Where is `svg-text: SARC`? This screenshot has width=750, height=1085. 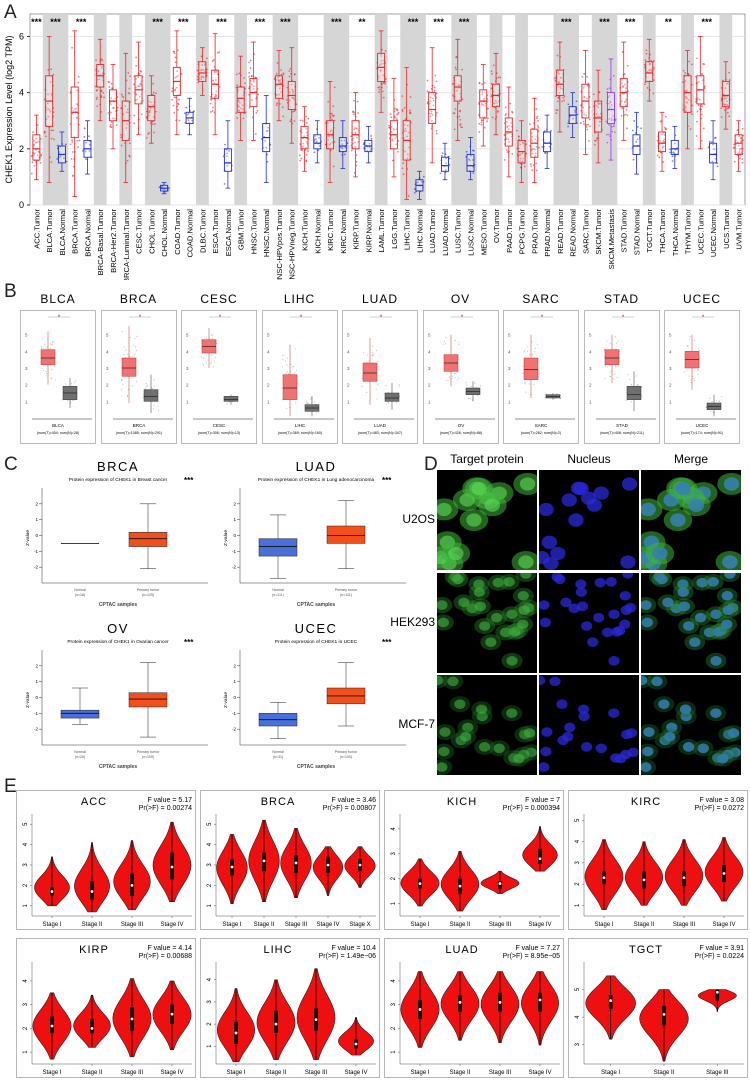 svg-text: SARC is located at coordinates (541, 425).